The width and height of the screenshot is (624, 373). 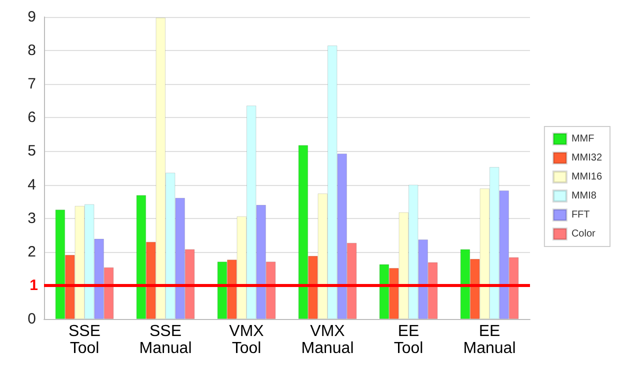 I want to click on x-tick-label: VMX Tool, so click(x=246, y=340).